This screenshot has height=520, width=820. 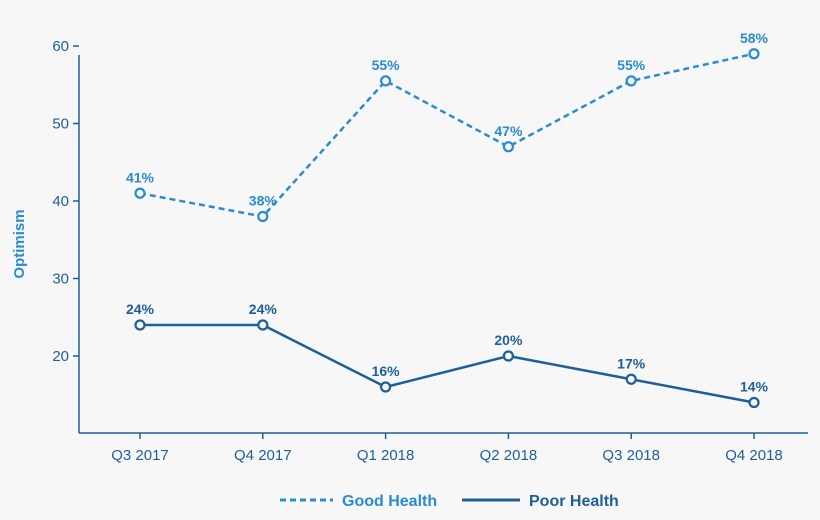 I want to click on x-tick-label: Q4 2017, so click(x=263, y=455).